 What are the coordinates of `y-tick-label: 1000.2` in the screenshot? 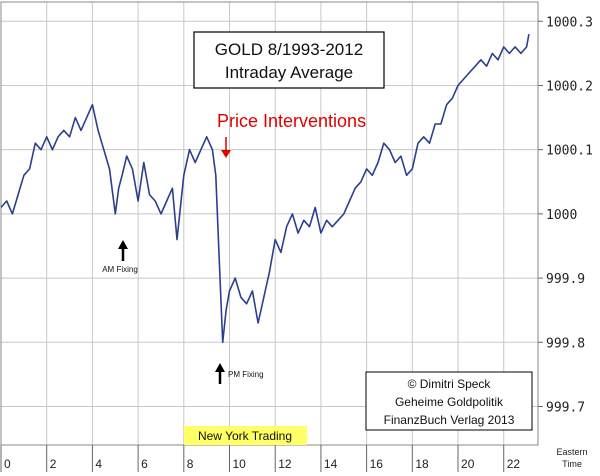 It's located at (569, 86).